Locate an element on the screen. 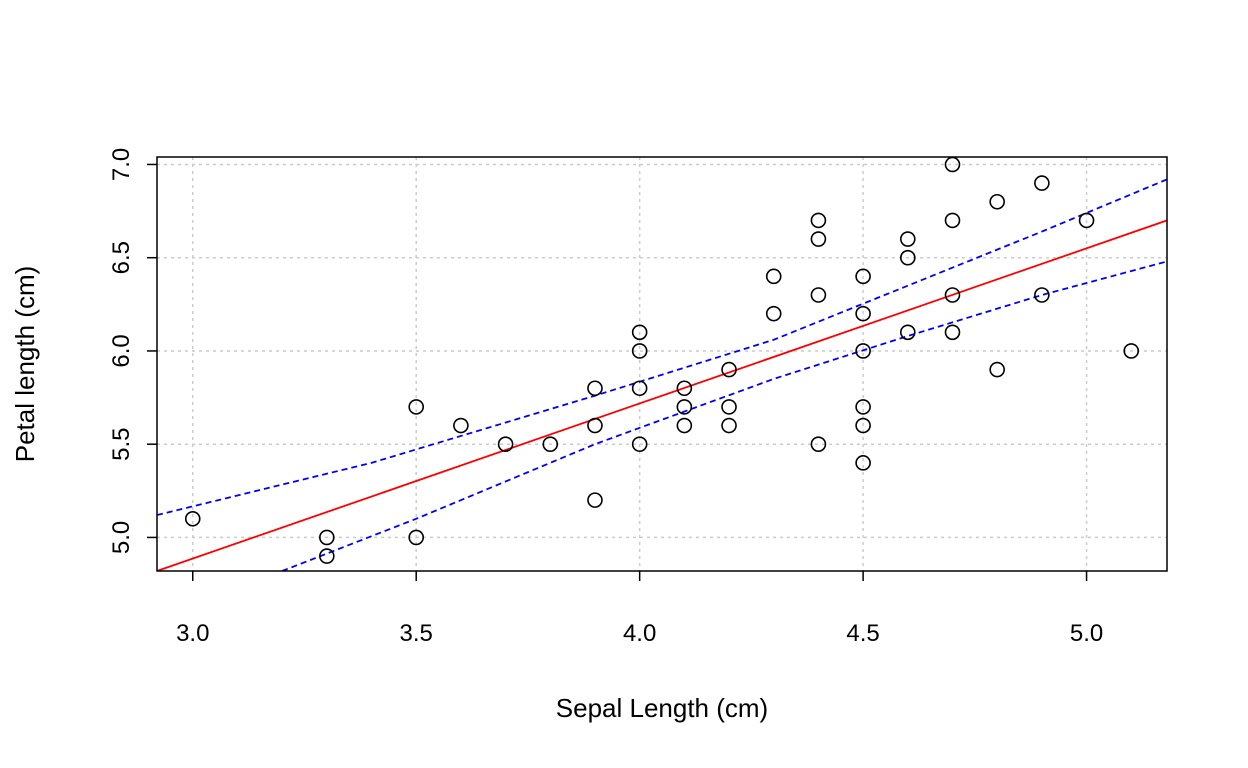 The image size is (1248, 768). x-axis-title: Sepal Length (cm) is located at coordinates (662, 708).